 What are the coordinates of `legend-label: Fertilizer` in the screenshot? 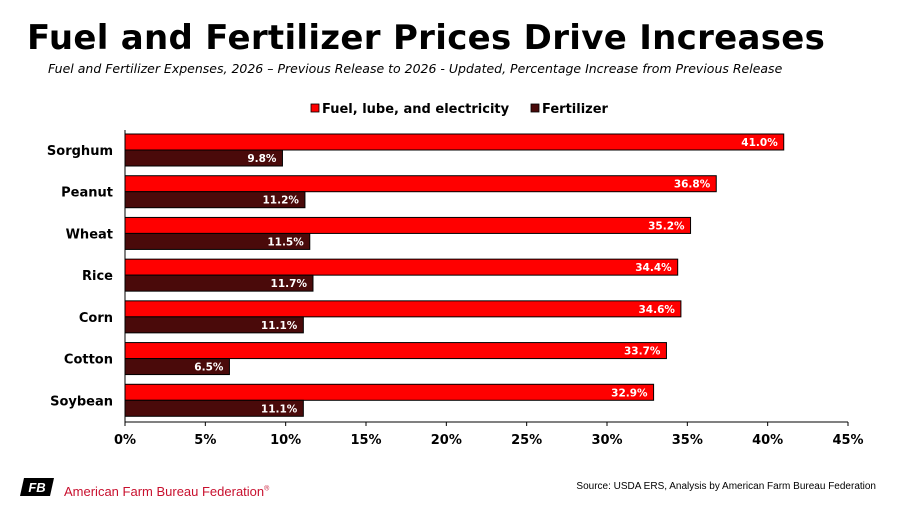 It's located at (575, 109).